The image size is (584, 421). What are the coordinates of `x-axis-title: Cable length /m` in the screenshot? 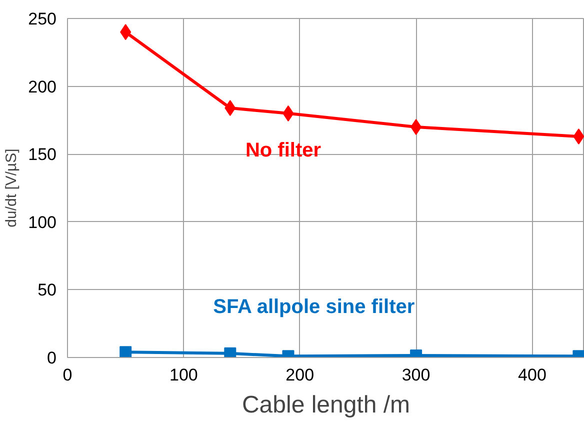 It's located at (326, 405).